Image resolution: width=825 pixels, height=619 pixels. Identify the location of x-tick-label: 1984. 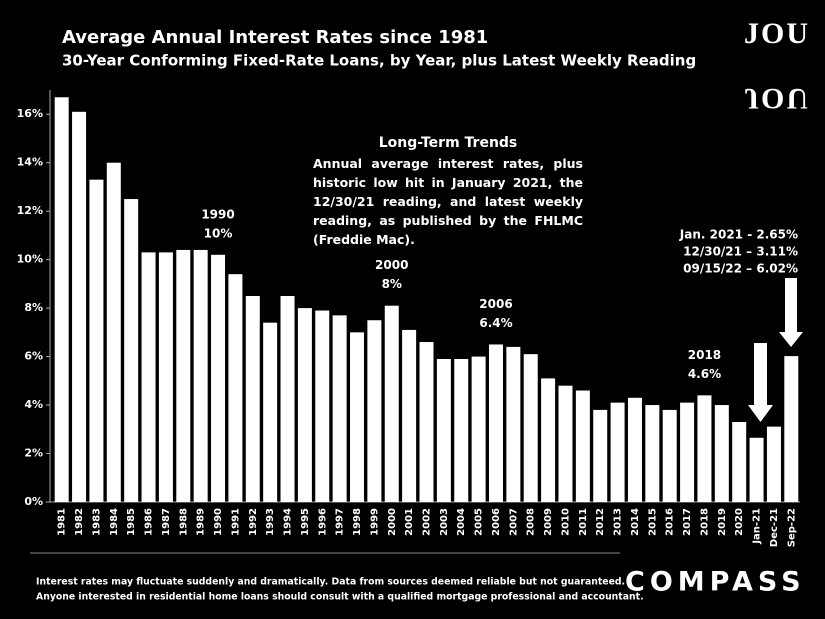
(114, 522).